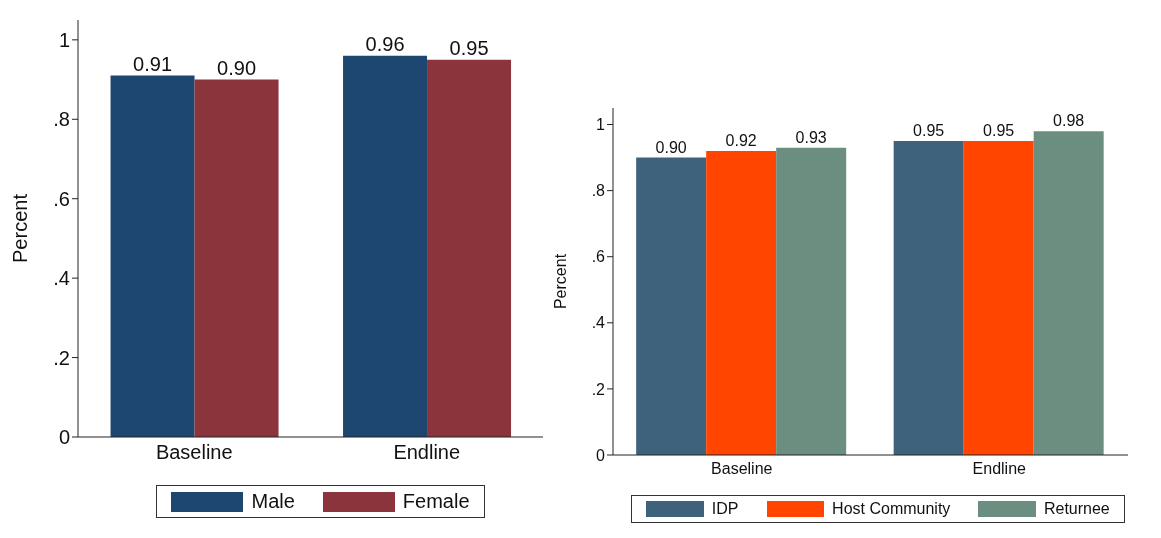 The height and width of the screenshot is (538, 1161). What do you see at coordinates (385, 43) in the screenshot?
I see `data-label: 0.96` at bounding box center [385, 43].